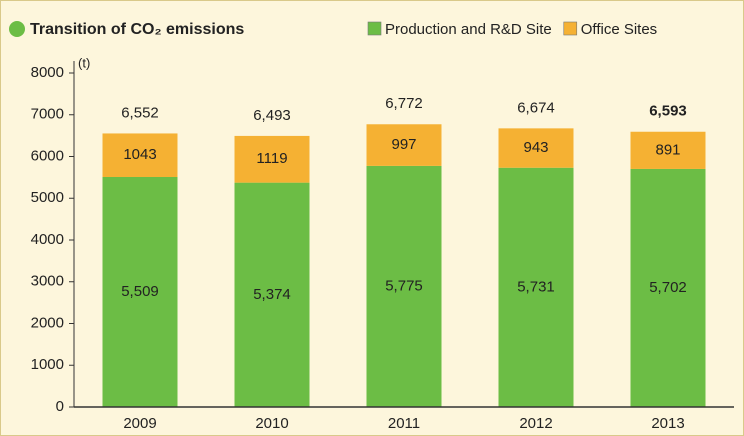  What do you see at coordinates (536, 107) in the screenshot?
I see `total-label: 6,674` at bounding box center [536, 107].